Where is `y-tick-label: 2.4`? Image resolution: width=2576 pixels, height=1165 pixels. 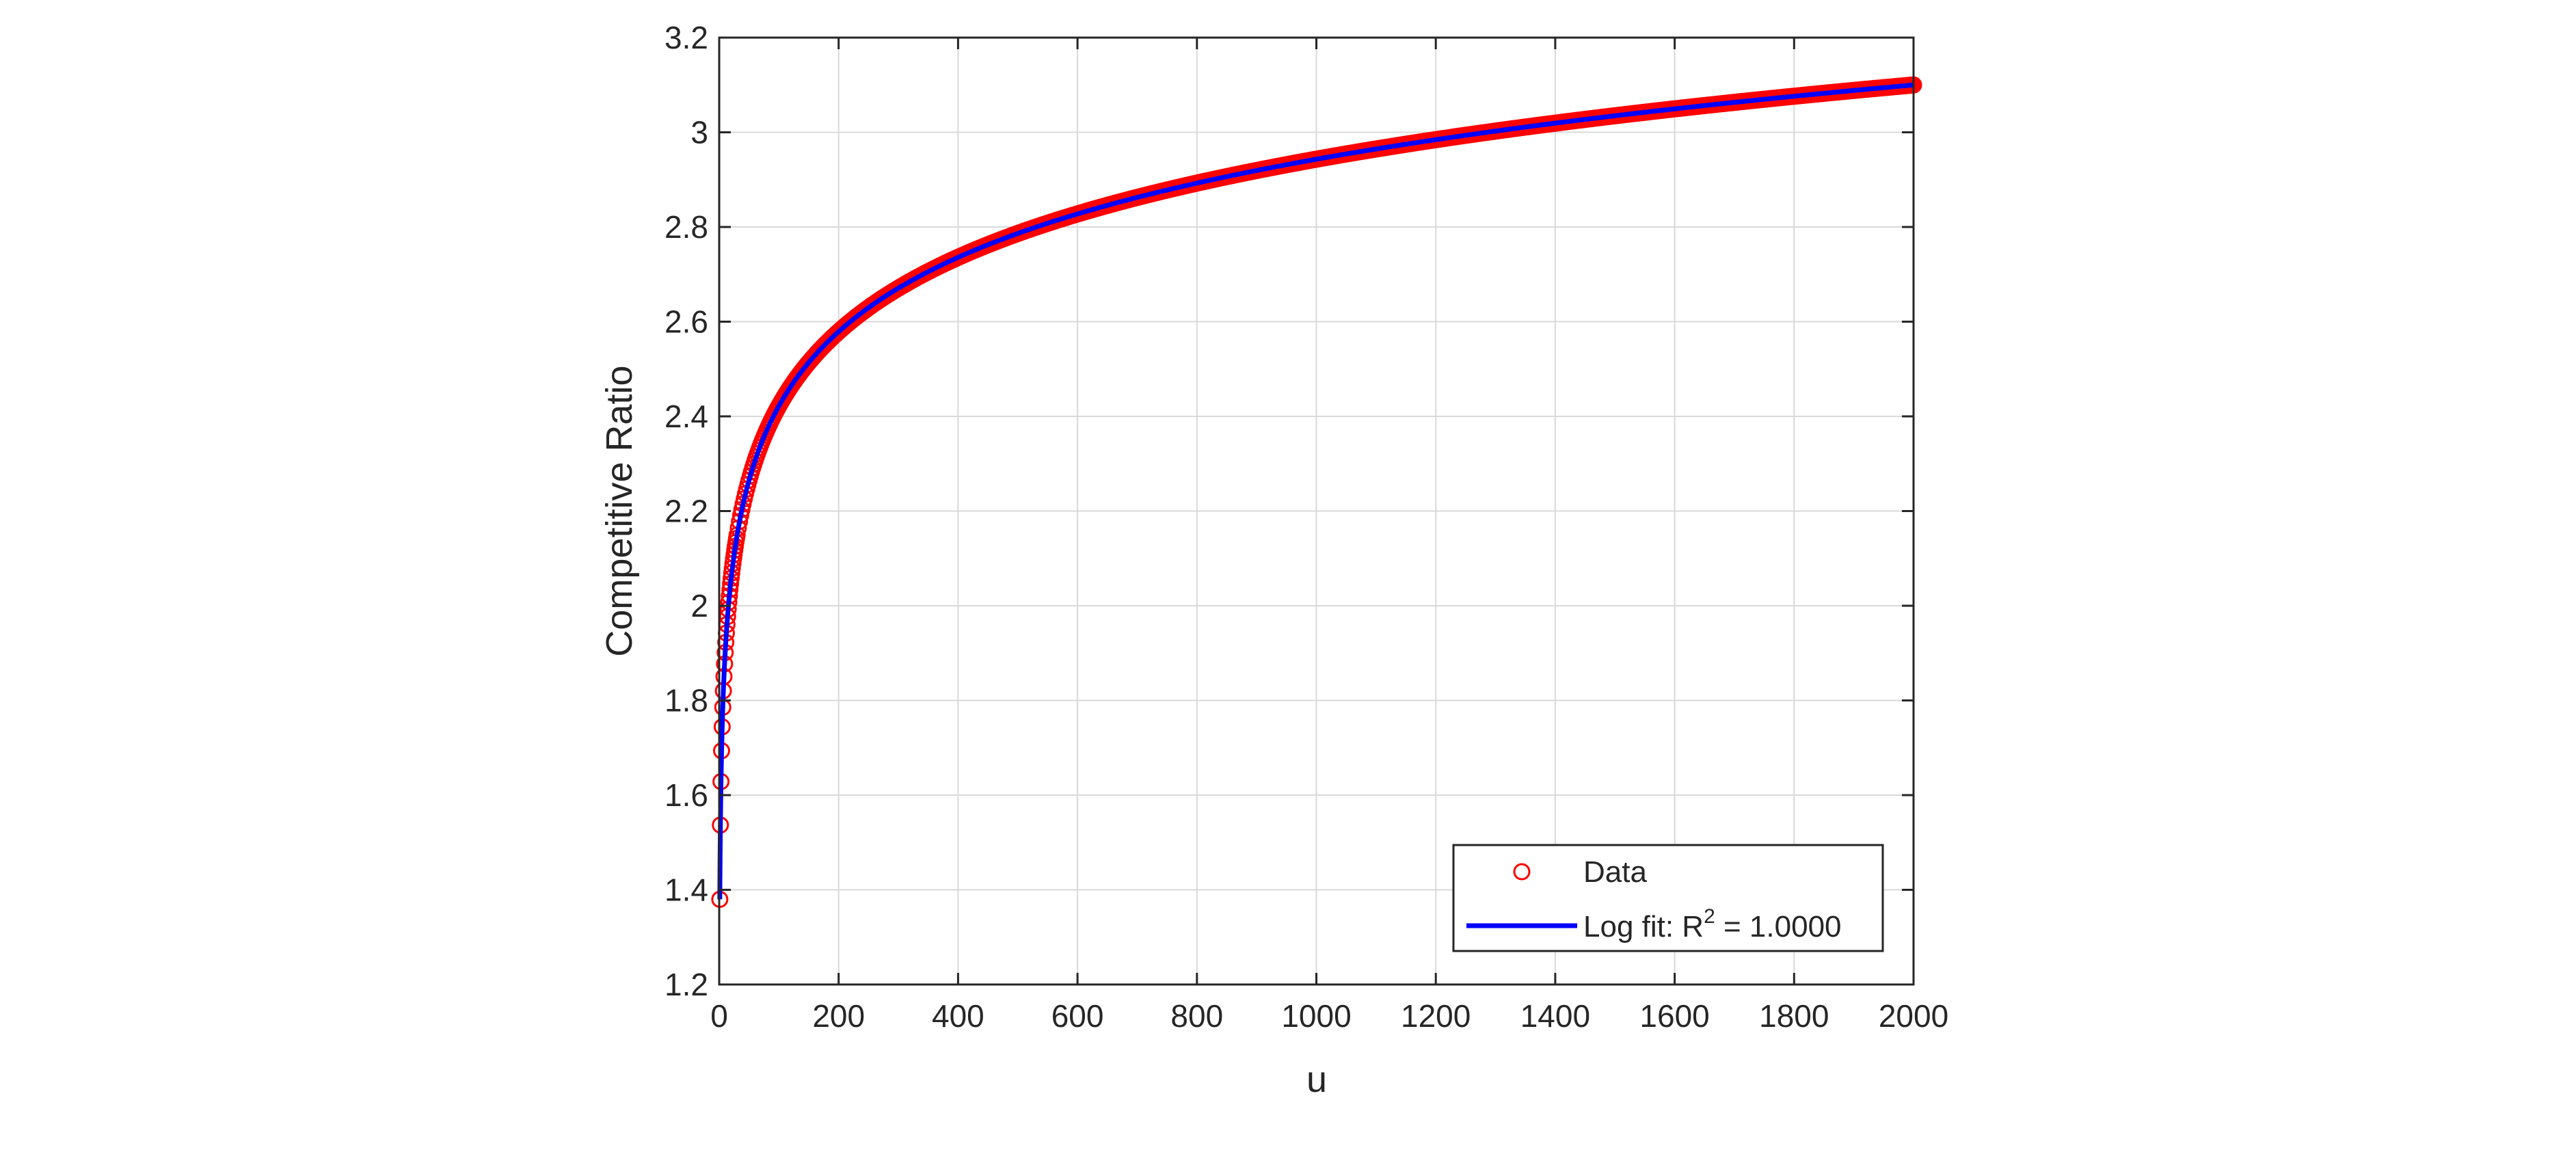 y-tick-label: 2.4 is located at coordinates (686, 416).